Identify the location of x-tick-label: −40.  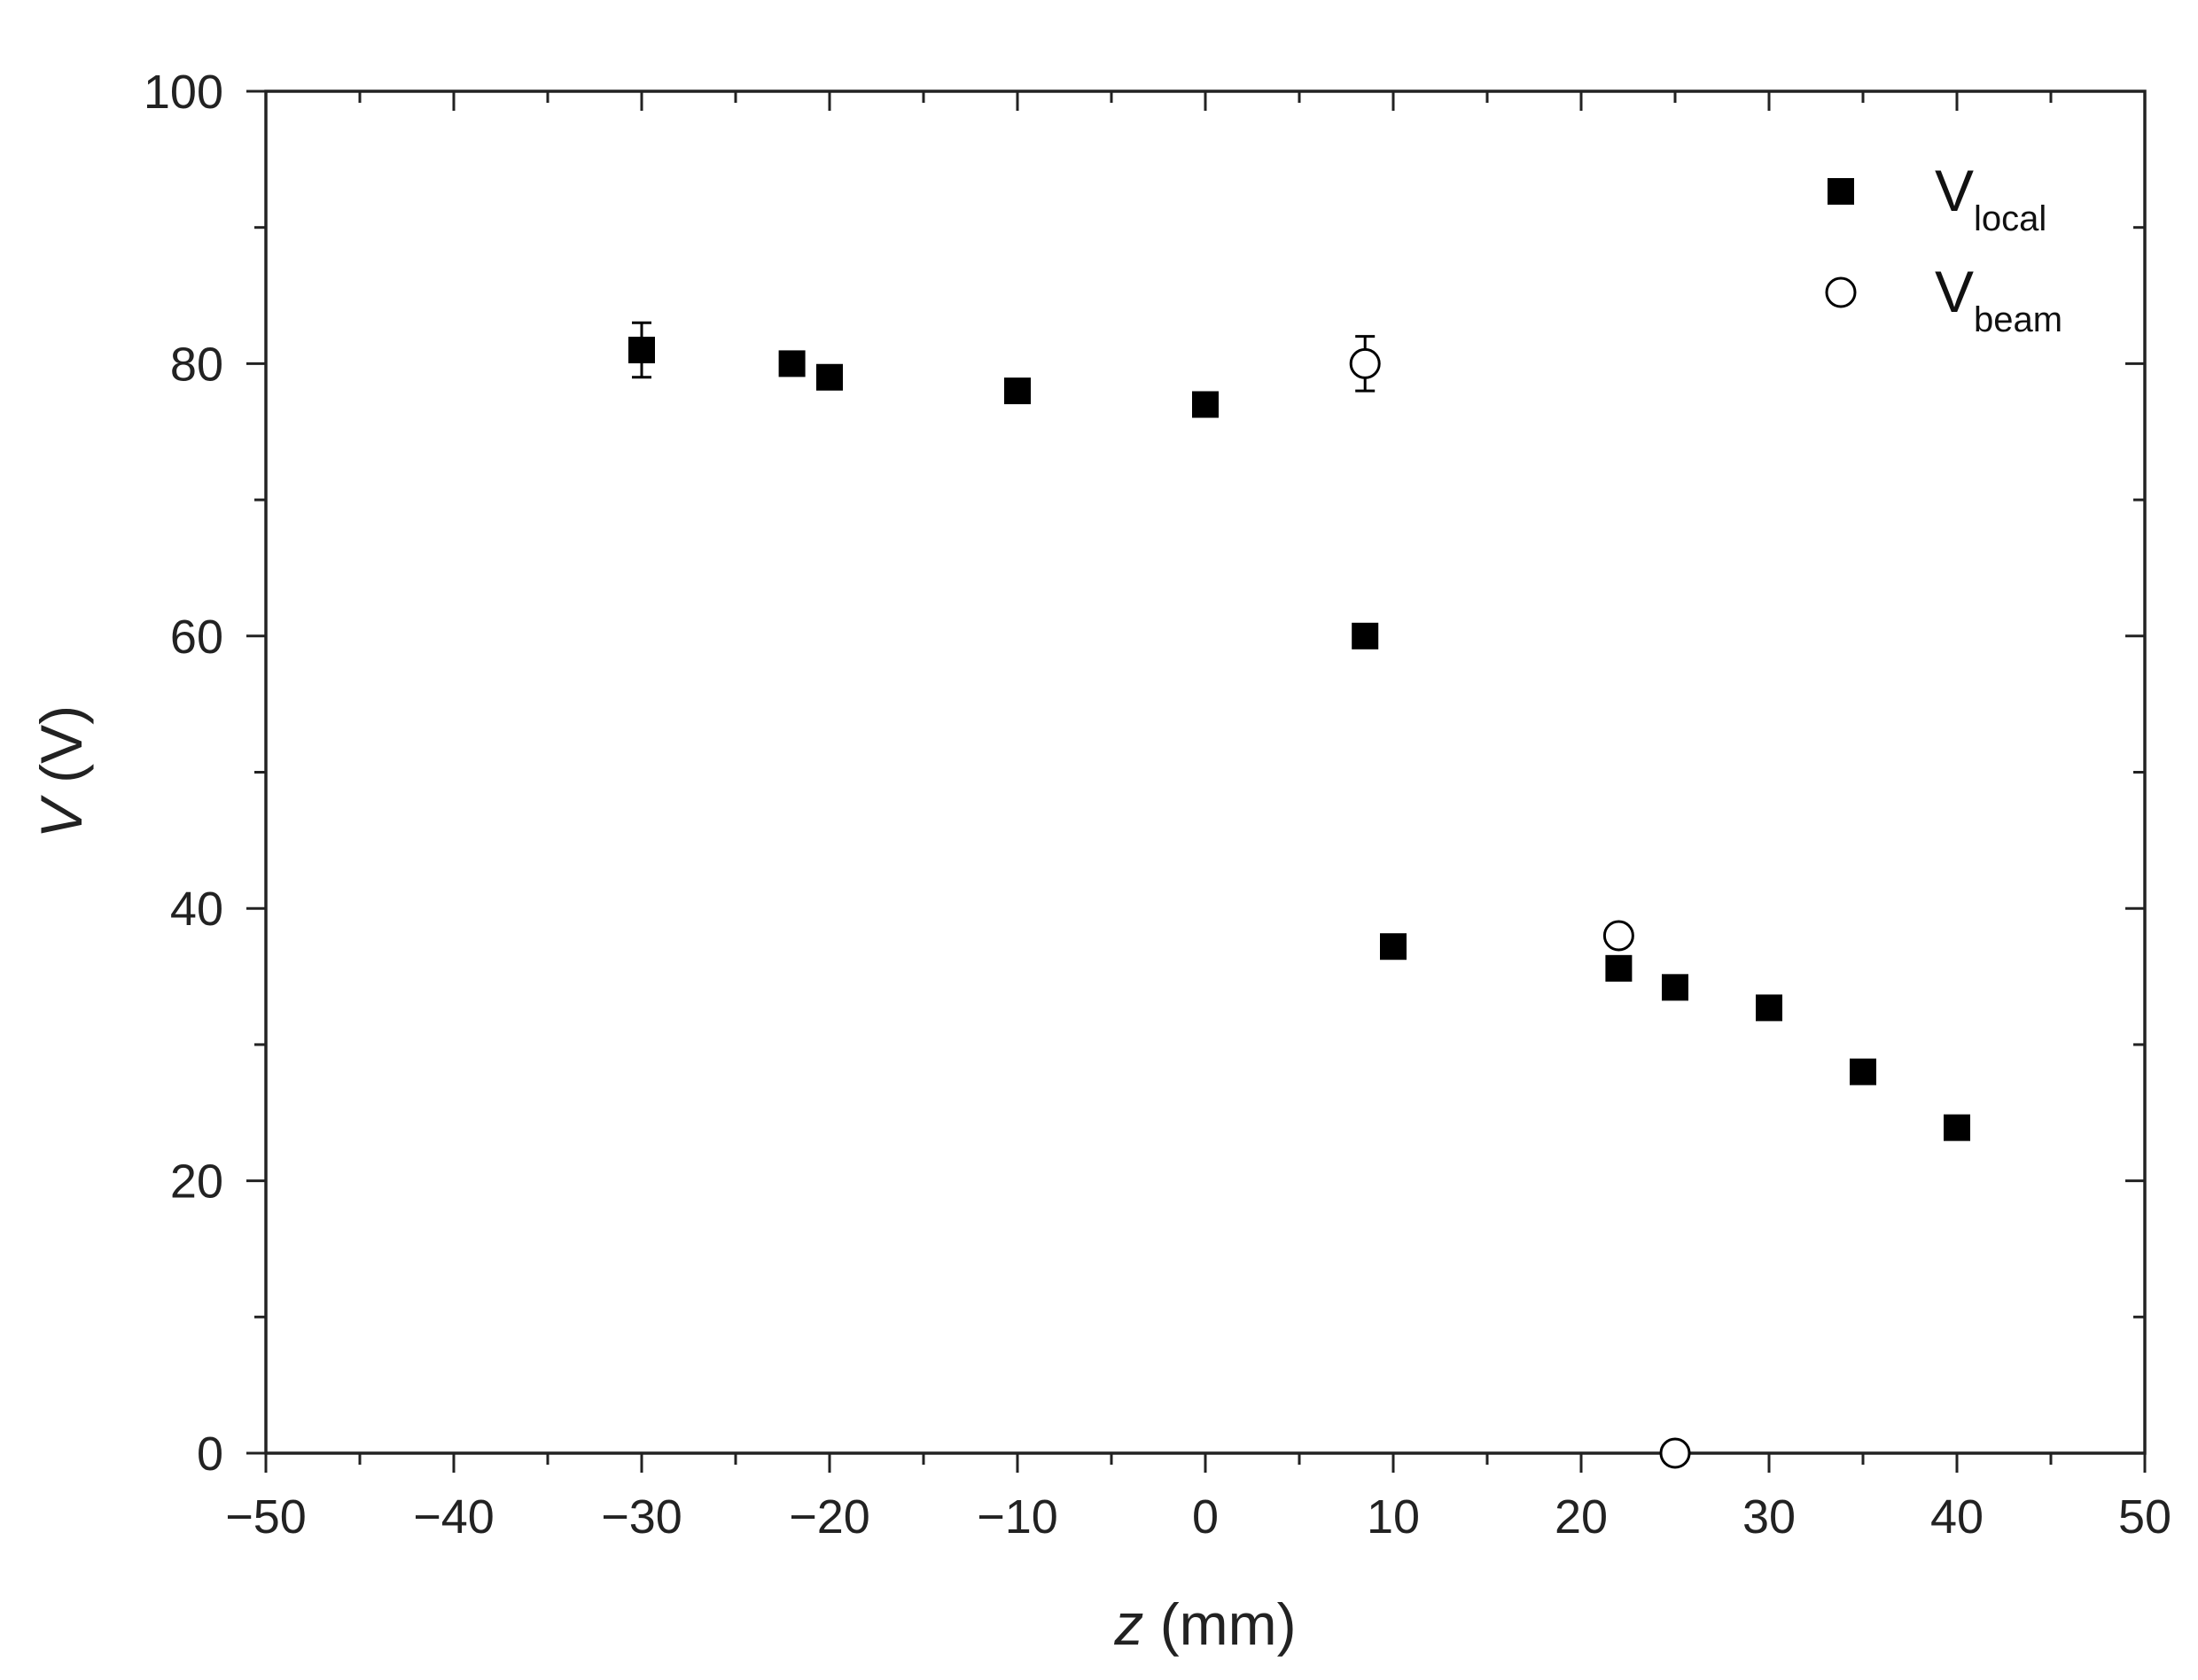
(454, 1517).